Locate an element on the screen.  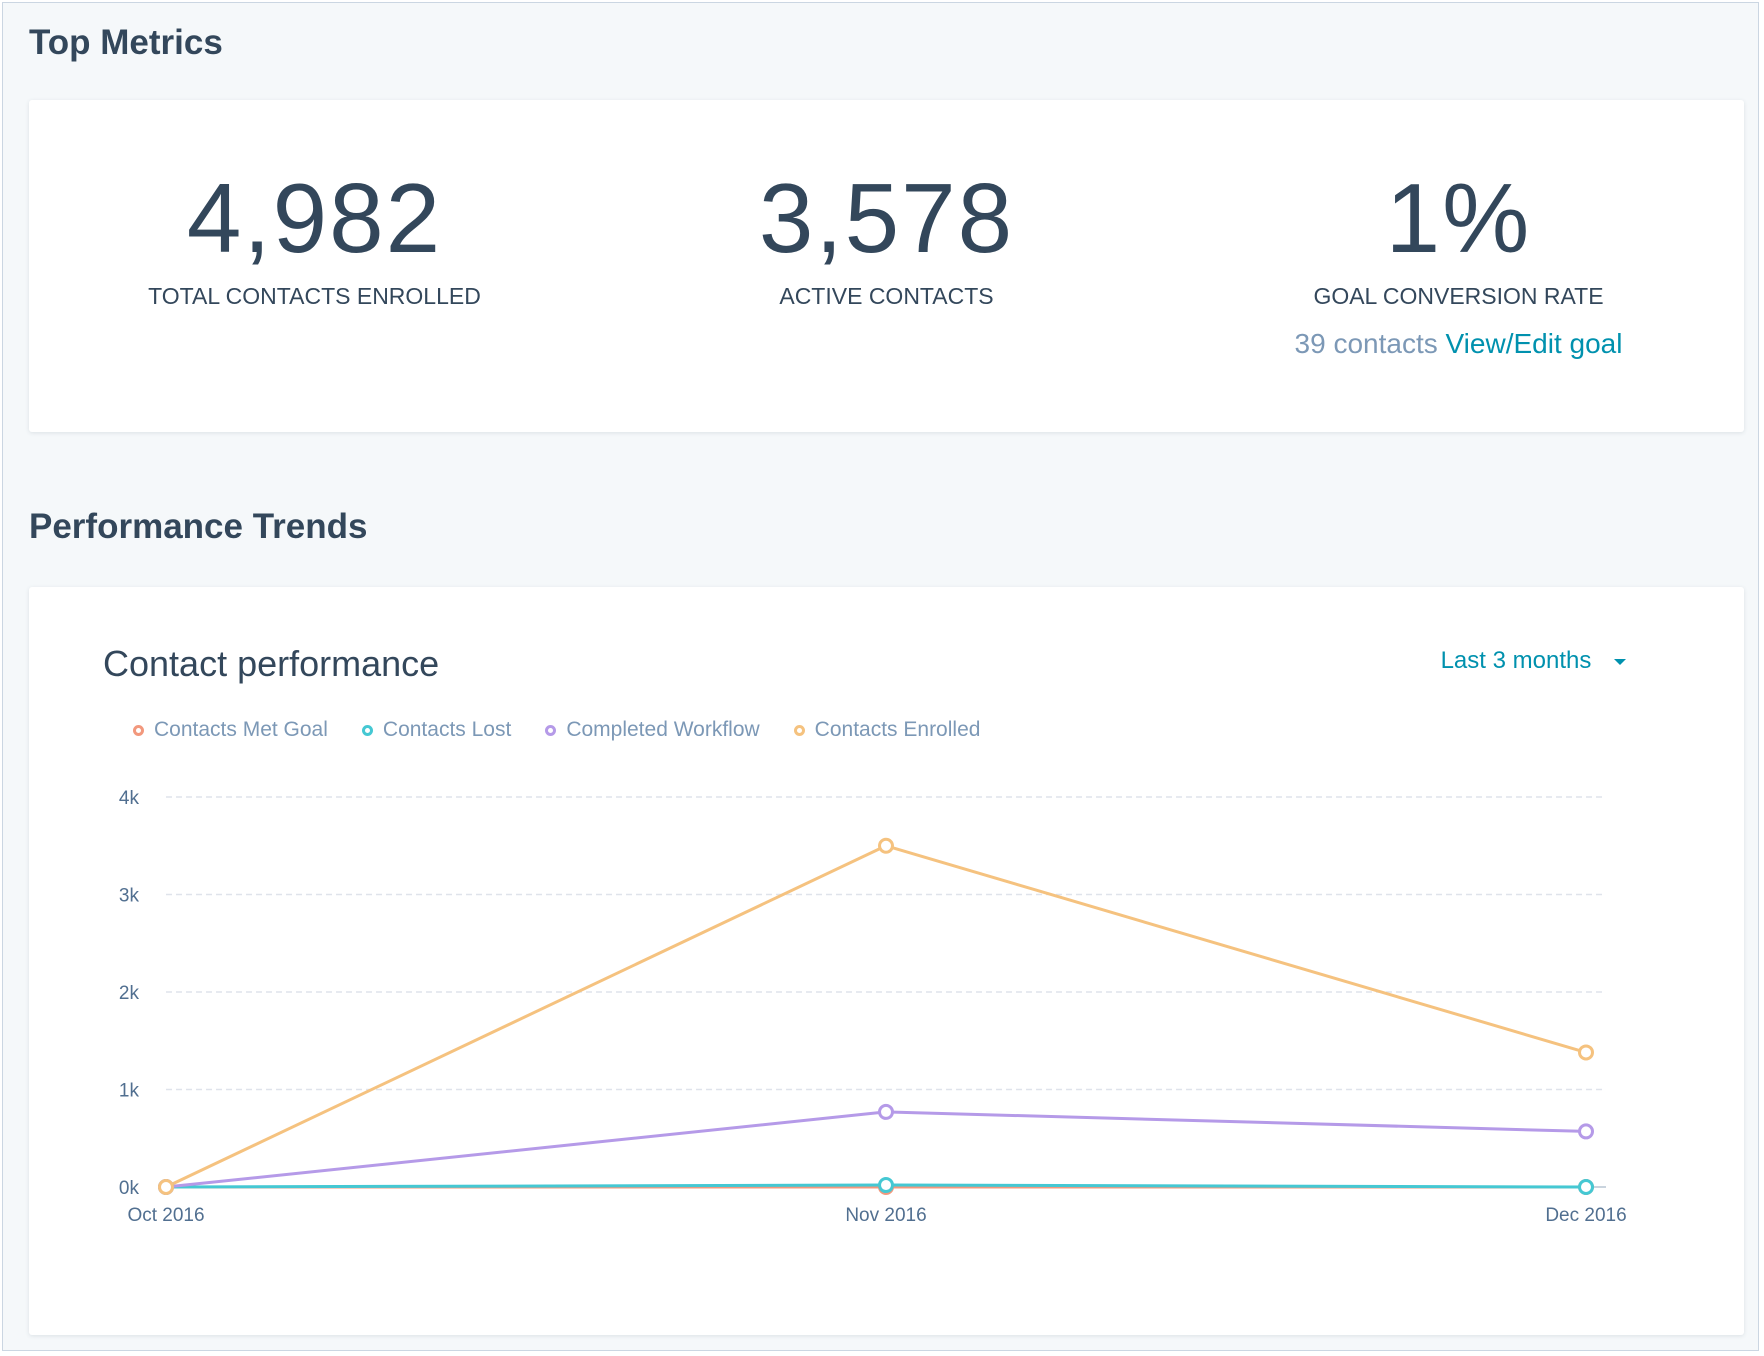
metric-label: GOAL CONVERSION RATE is located at coordinates (1458, 296).